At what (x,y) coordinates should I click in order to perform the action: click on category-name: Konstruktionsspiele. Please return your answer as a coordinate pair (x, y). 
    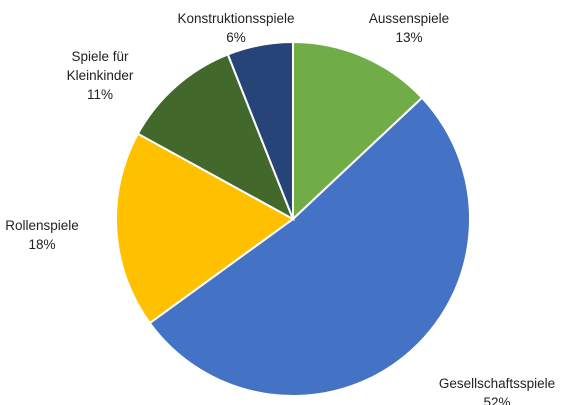
    Looking at the image, I should click on (236, 18).